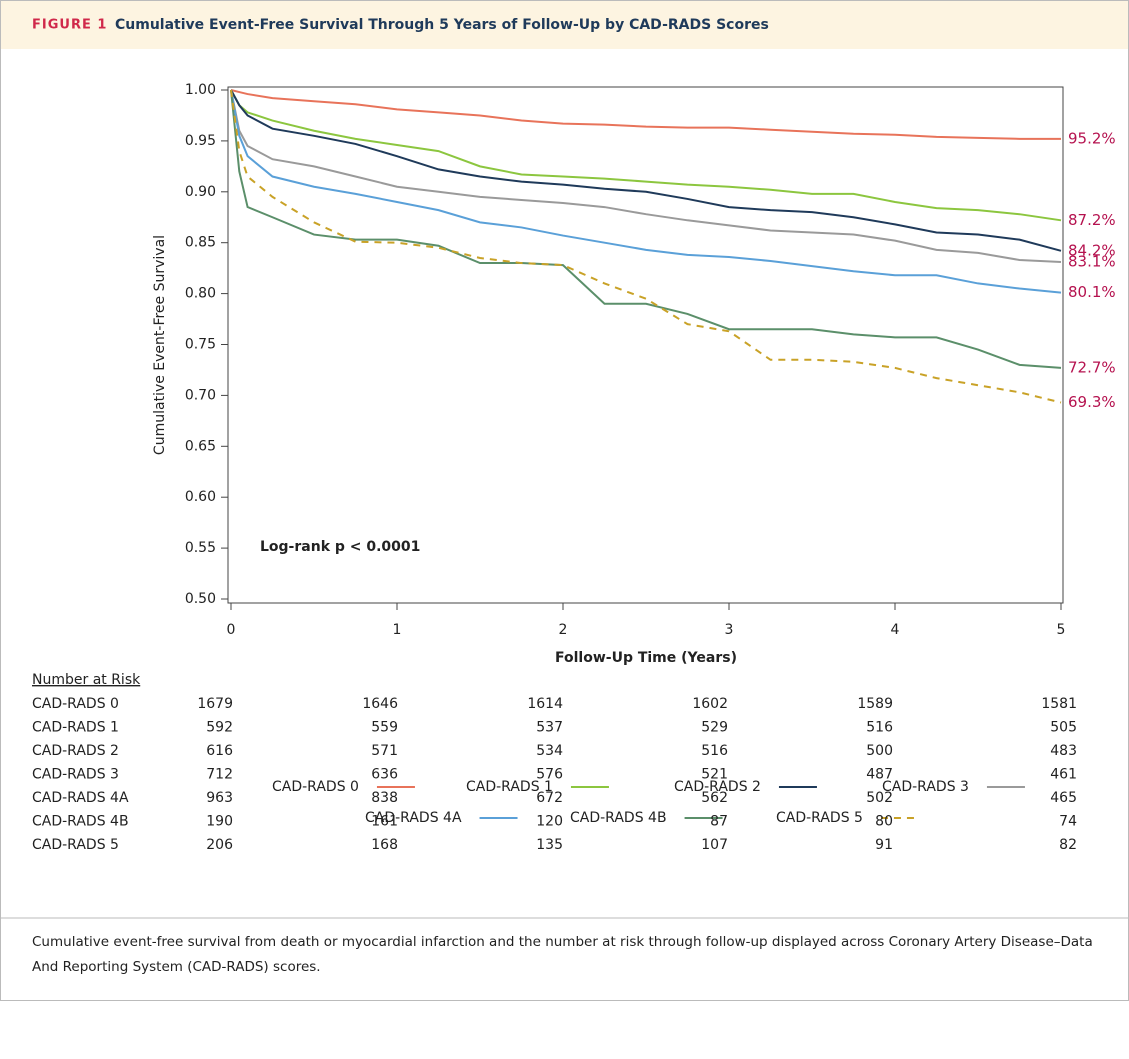  What do you see at coordinates (1059, 704) in the screenshot?
I see `risk-value: 1581` at bounding box center [1059, 704].